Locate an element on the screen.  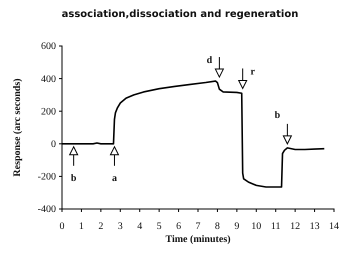
x-tick-label: 11 is located at coordinates (275, 226).